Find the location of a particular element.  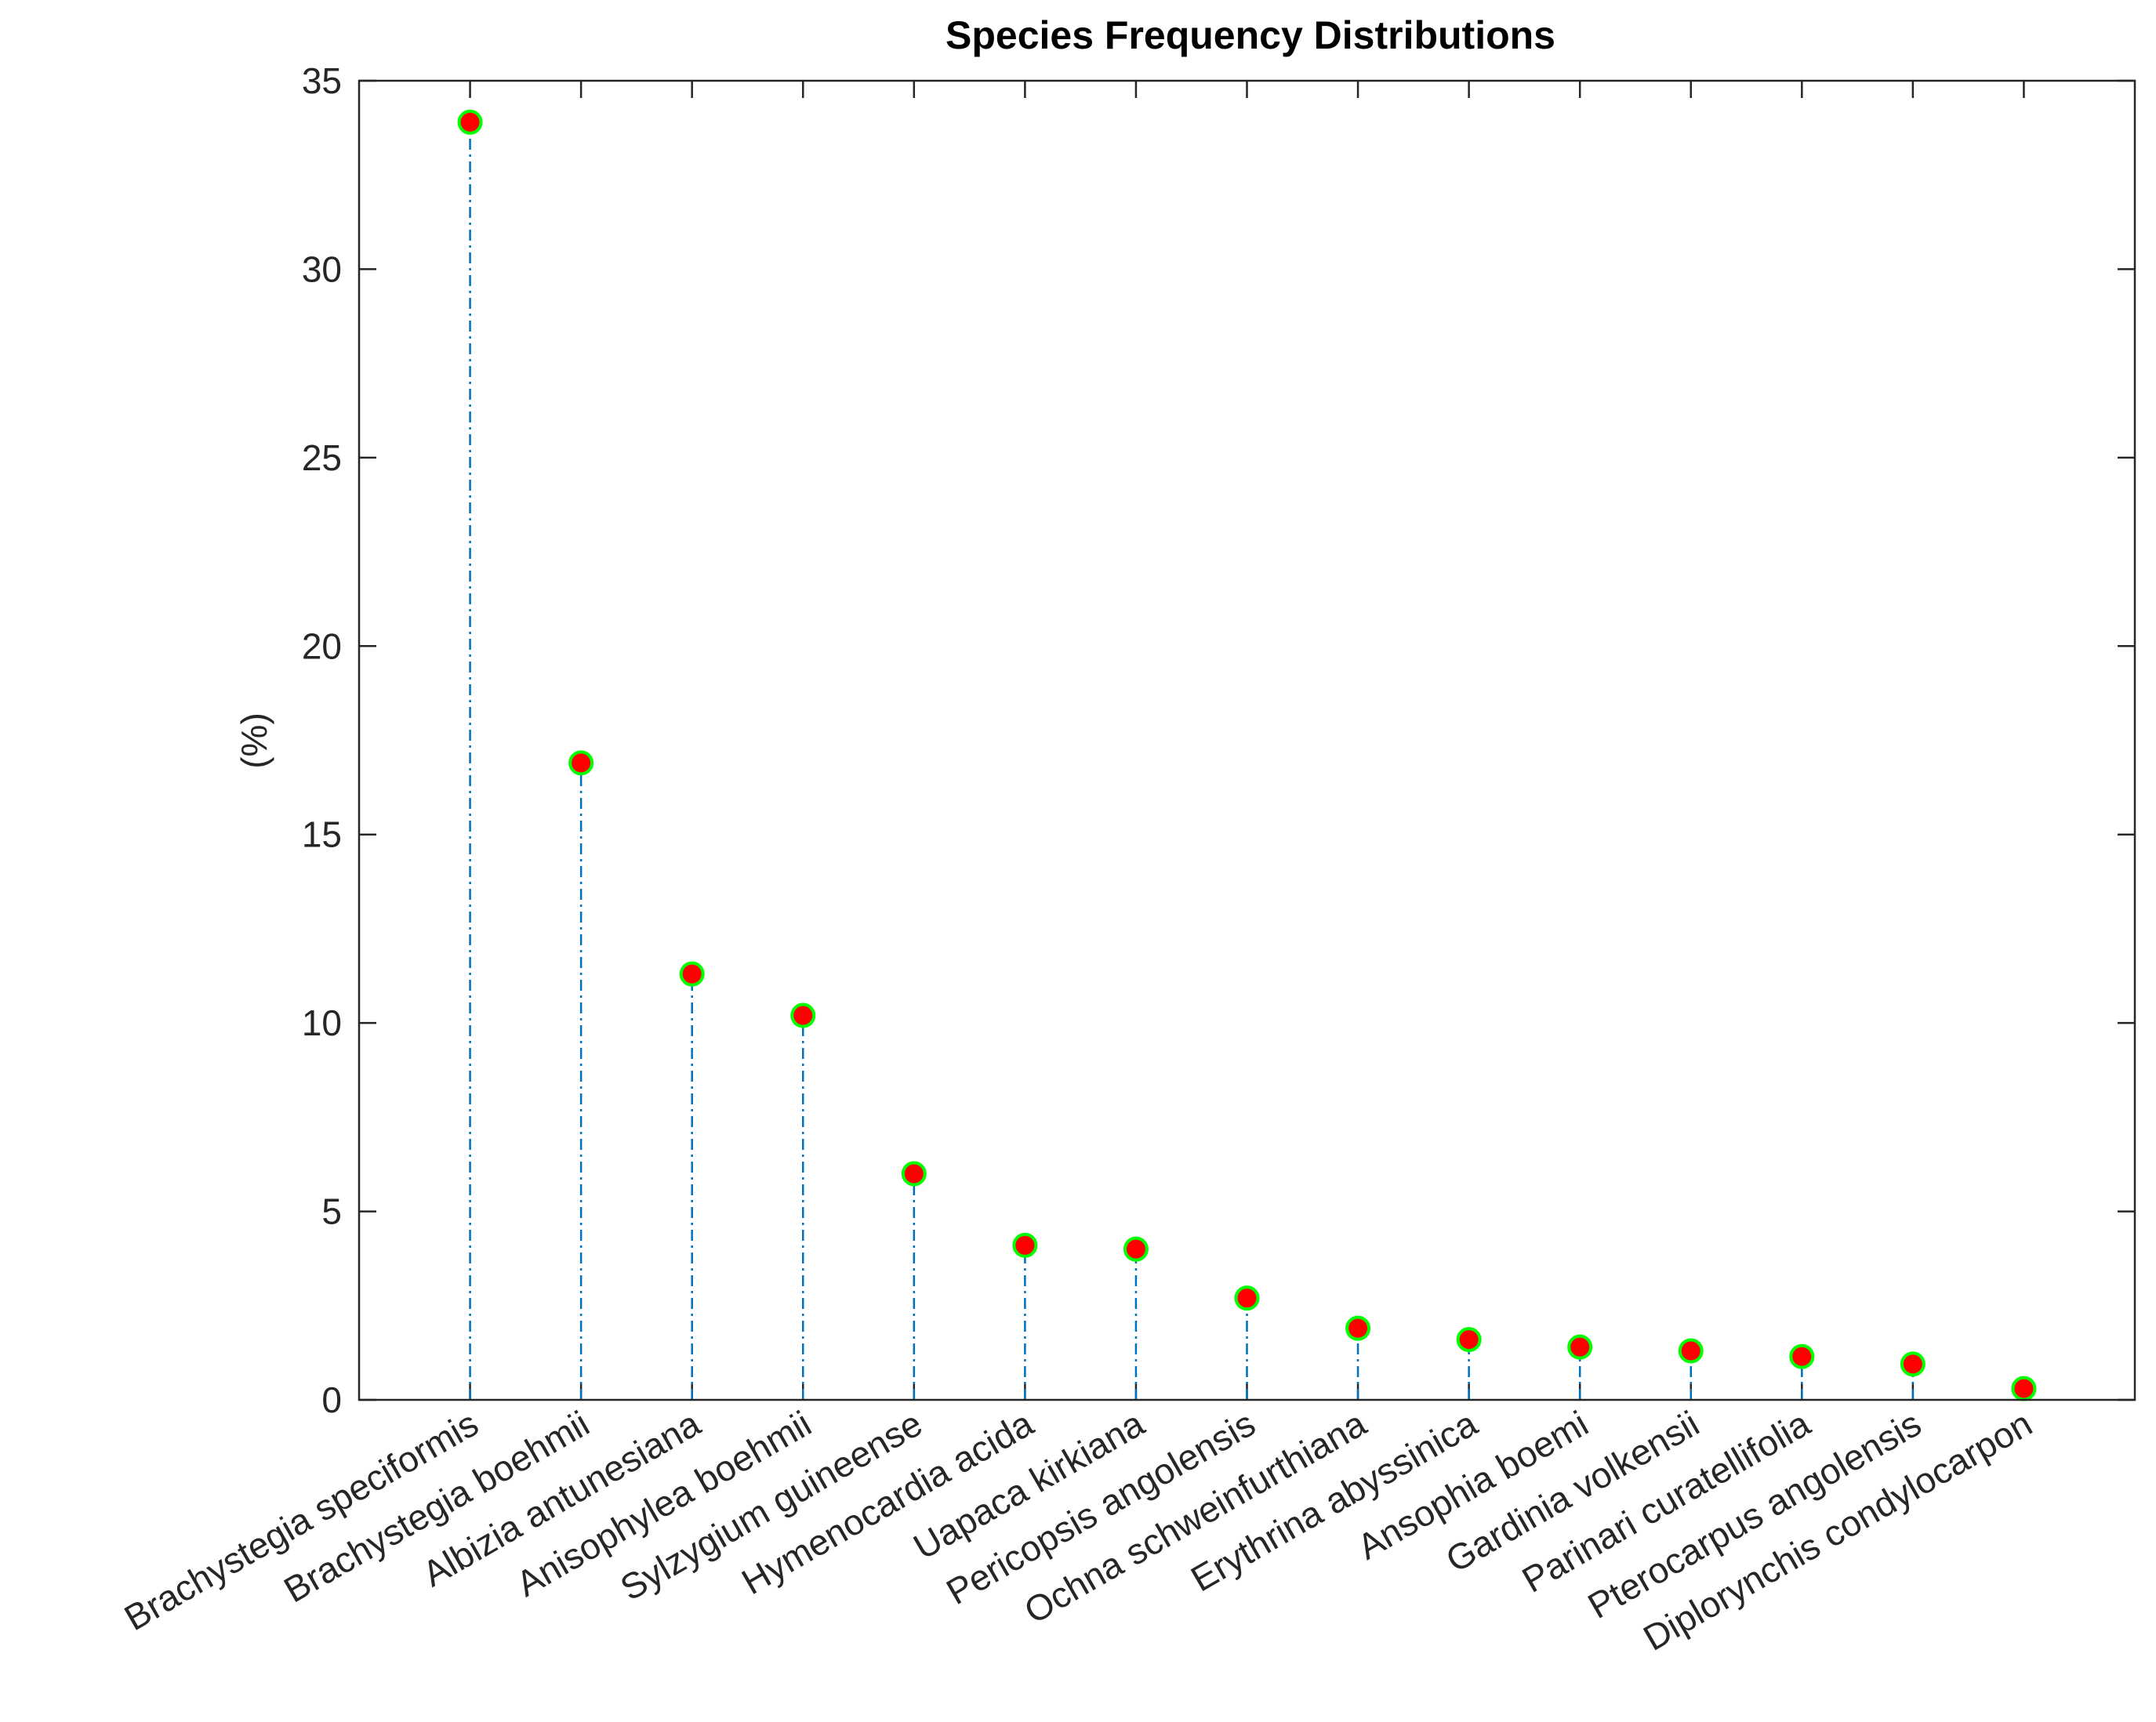

y-tick-label: 0 is located at coordinates (331, 1399).